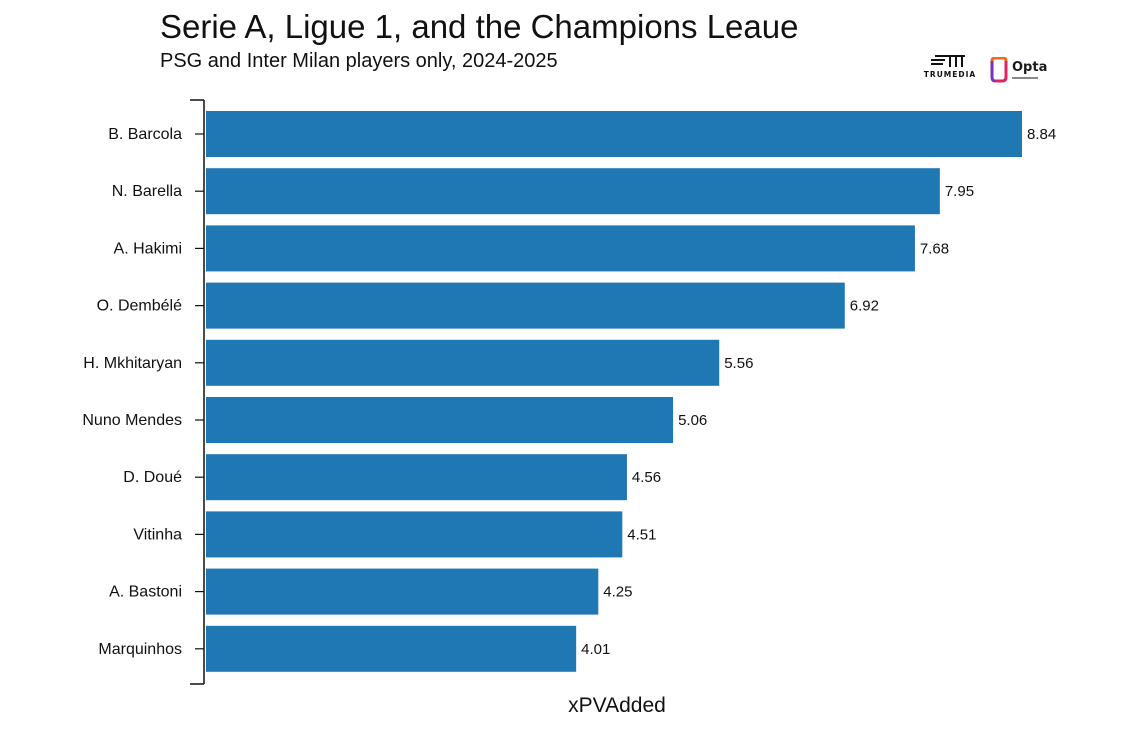  What do you see at coordinates (959, 191) in the screenshot?
I see `bar-value-label: 7.95` at bounding box center [959, 191].